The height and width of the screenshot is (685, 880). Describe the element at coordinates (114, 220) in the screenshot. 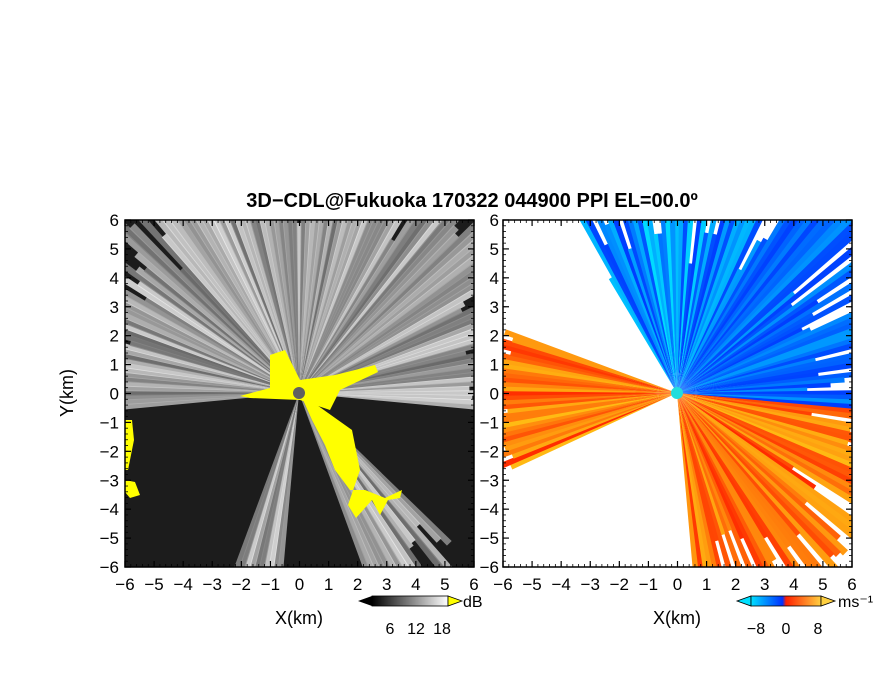

I see `y-tick-label: 6` at that location.